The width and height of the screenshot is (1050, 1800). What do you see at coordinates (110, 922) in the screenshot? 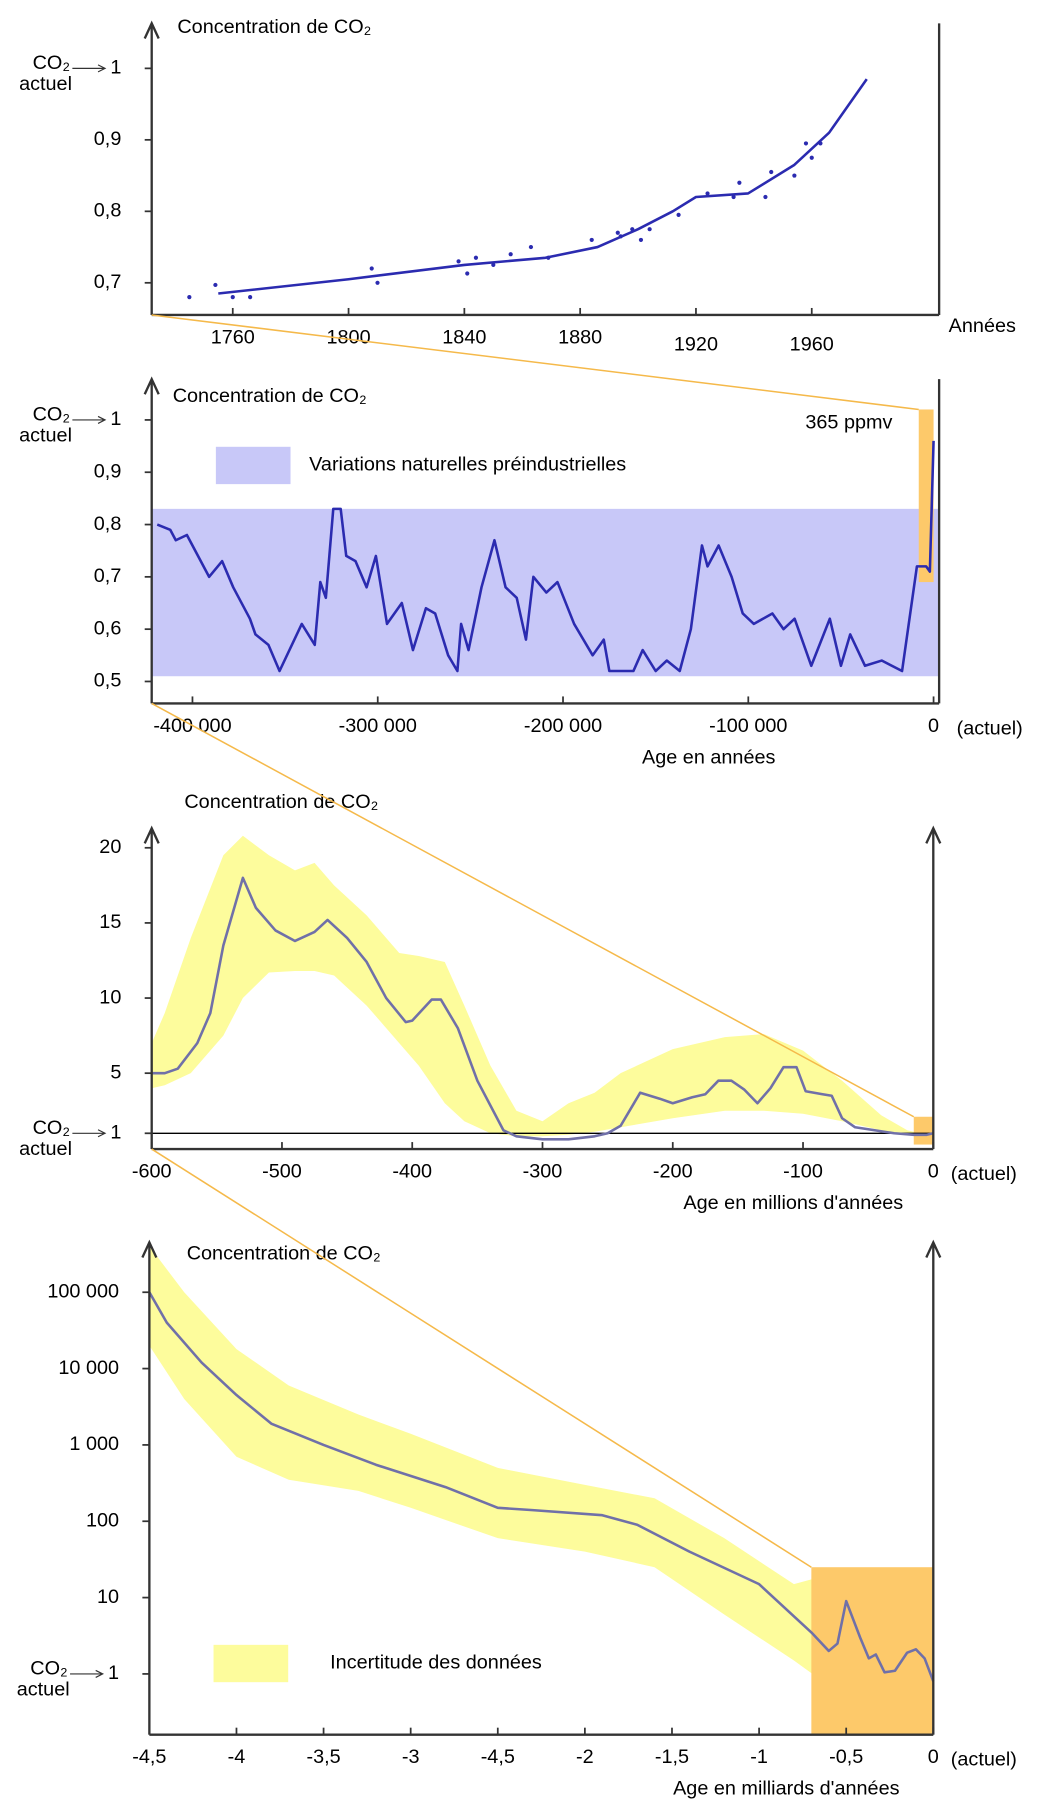
I see `y-tick-label: 15` at bounding box center [110, 922].